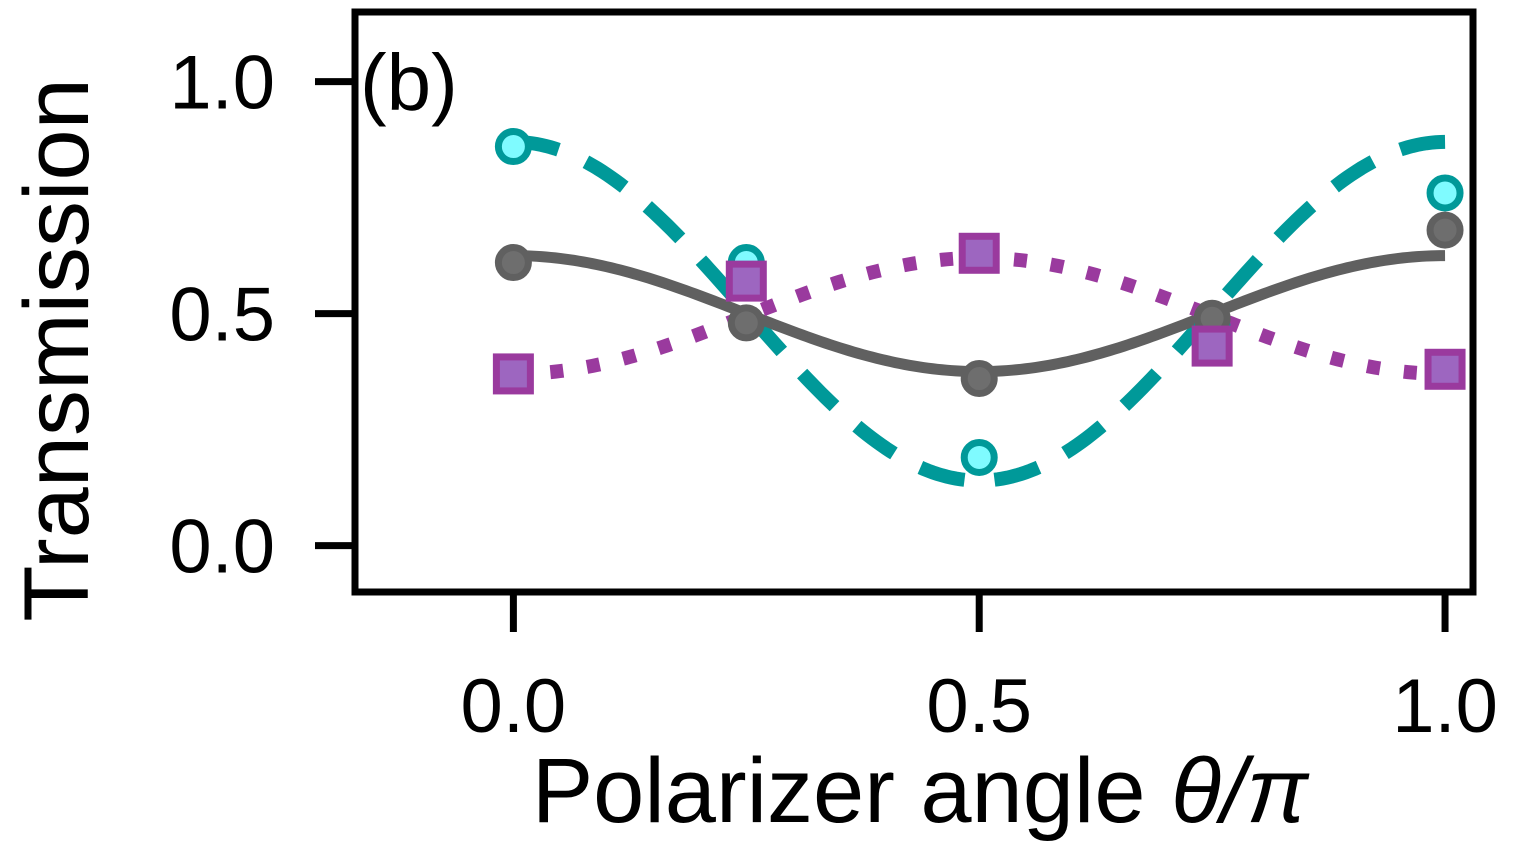 This screenshot has height=853, width=1518. Describe the element at coordinates (222, 315) in the screenshot. I see `y-tick-label-2: 0.5` at that location.